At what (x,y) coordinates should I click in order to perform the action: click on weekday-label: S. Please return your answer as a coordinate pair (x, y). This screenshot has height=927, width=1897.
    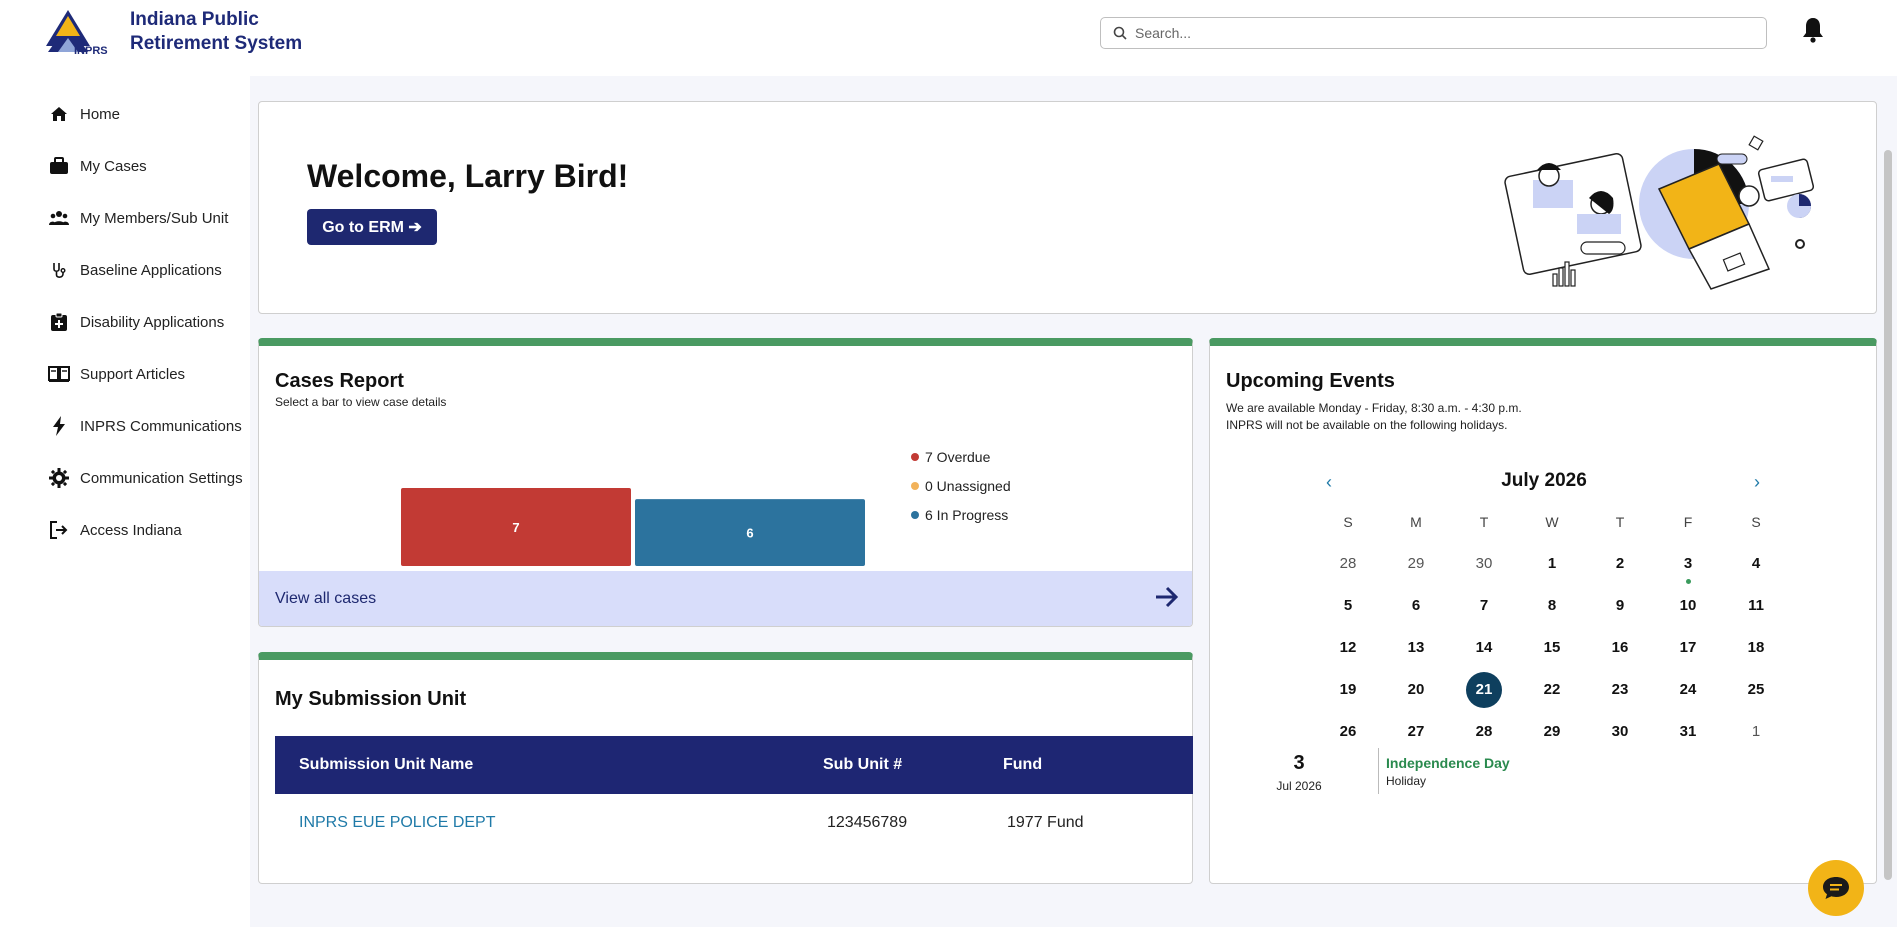
    Looking at the image, I should click on (1756, 522).